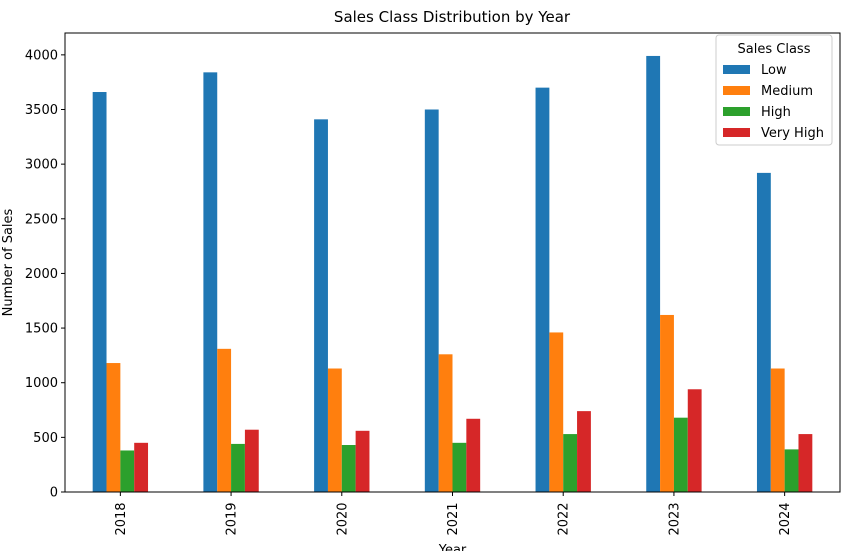 Image resolution: width=861 pixels, height=551 pixels. I want to click on bar-high-2019, so click(238, 467).